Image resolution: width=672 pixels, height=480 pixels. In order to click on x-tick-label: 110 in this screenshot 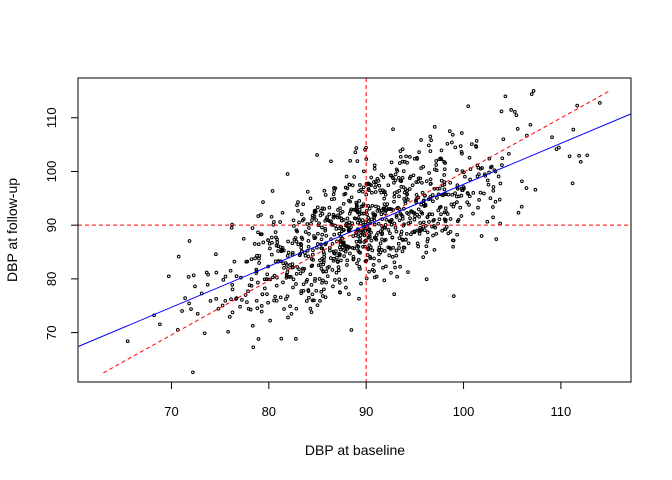, I will do `click(561, 411)`.